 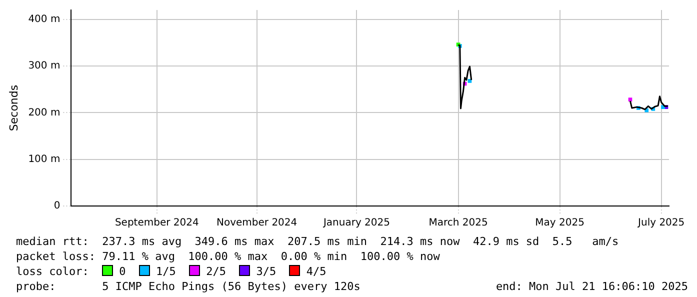 I want to click on legend-title: loss color:, so click(x=53, y=271).